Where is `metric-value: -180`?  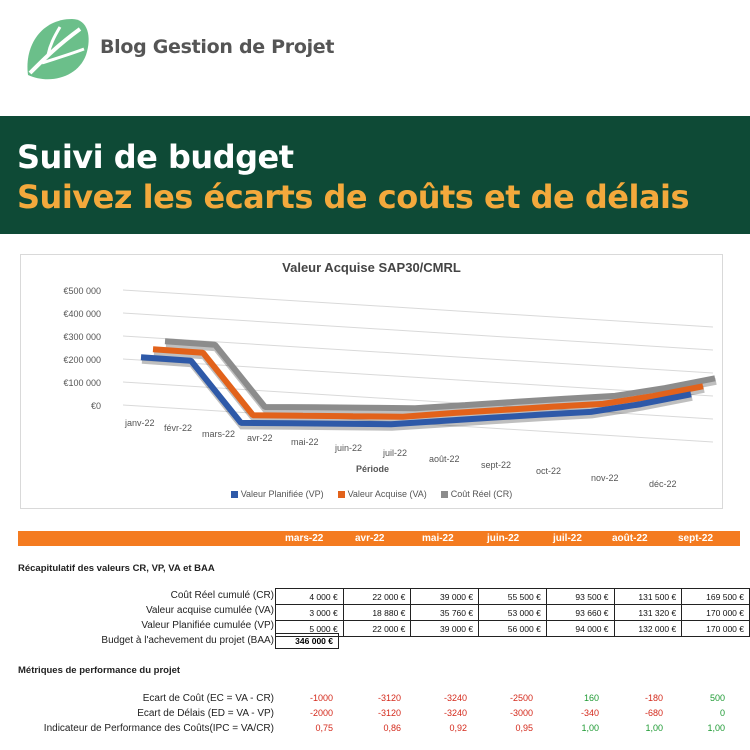
metric-value: -180 is located at coordinates (653, 698).